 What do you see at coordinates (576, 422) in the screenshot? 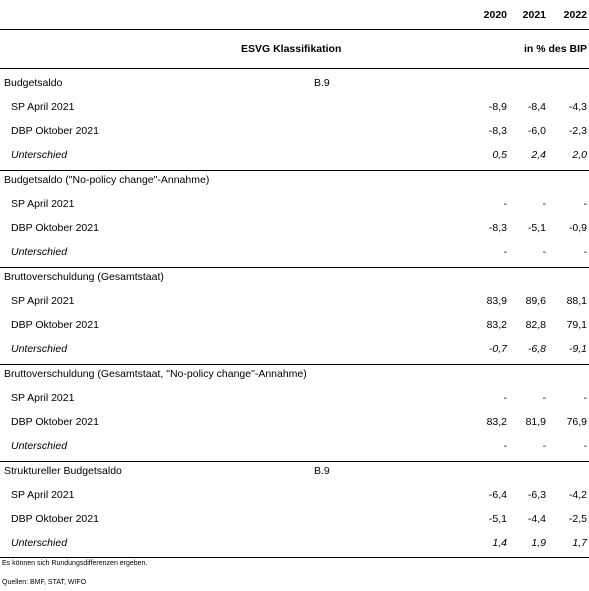
I see `value-cell-2022: 76,9` at bounding box center [576, 422].